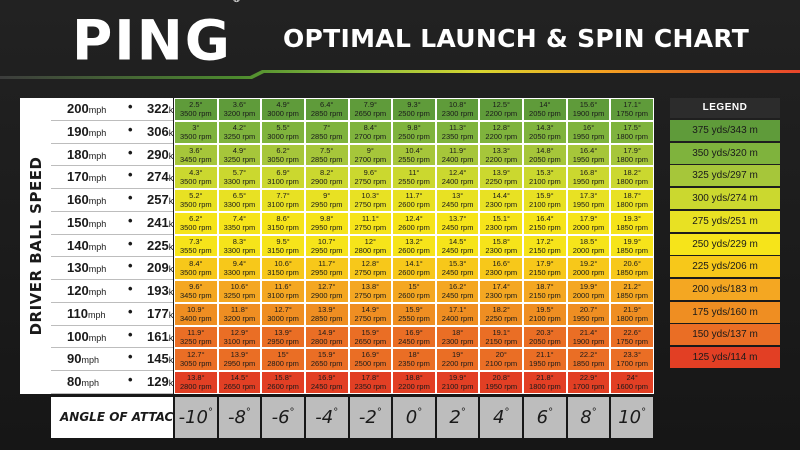 This screenshot has height=450, width=800. I want to click on spin-rate: 1750 rpm, so click(632, 113).